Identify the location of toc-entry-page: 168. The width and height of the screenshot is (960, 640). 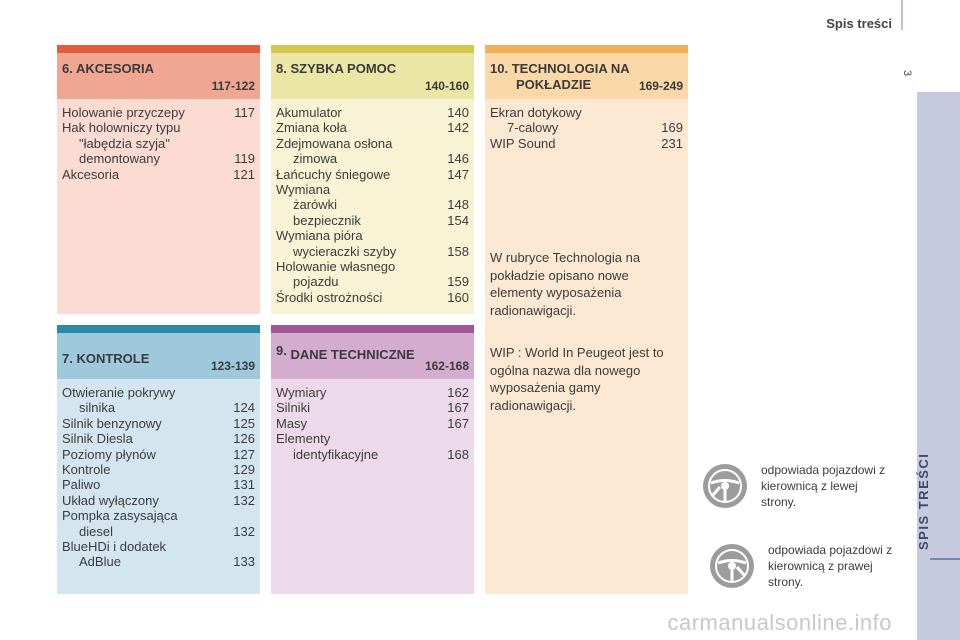
(458, 454).